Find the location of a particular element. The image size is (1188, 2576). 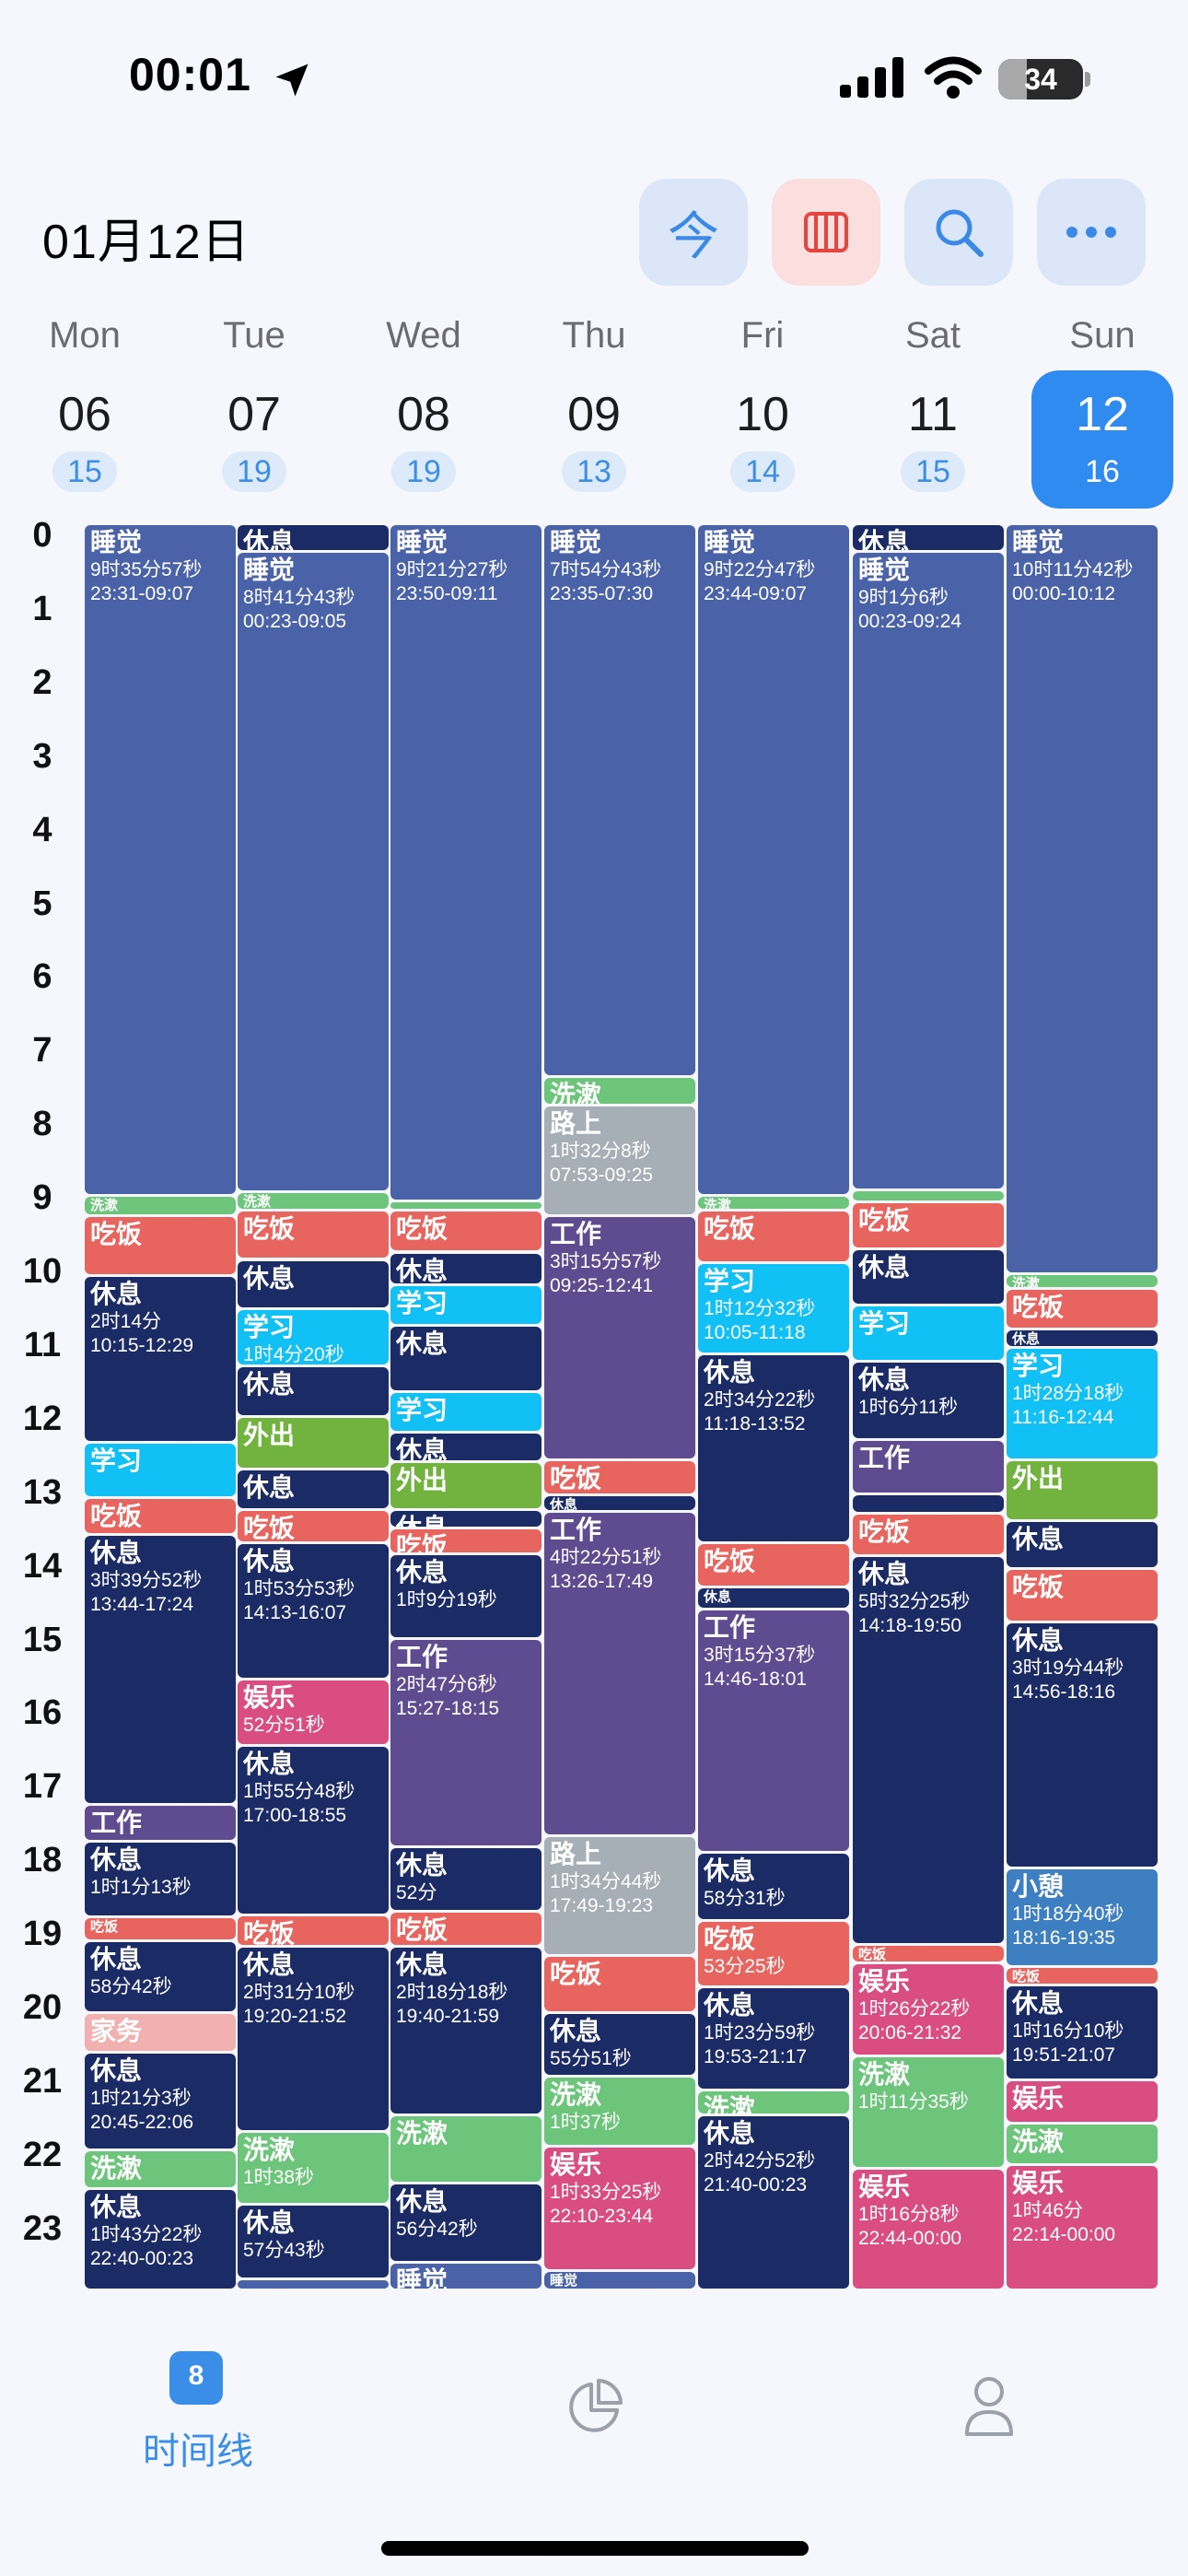

week-view-button is located at coordinates (826, 232).